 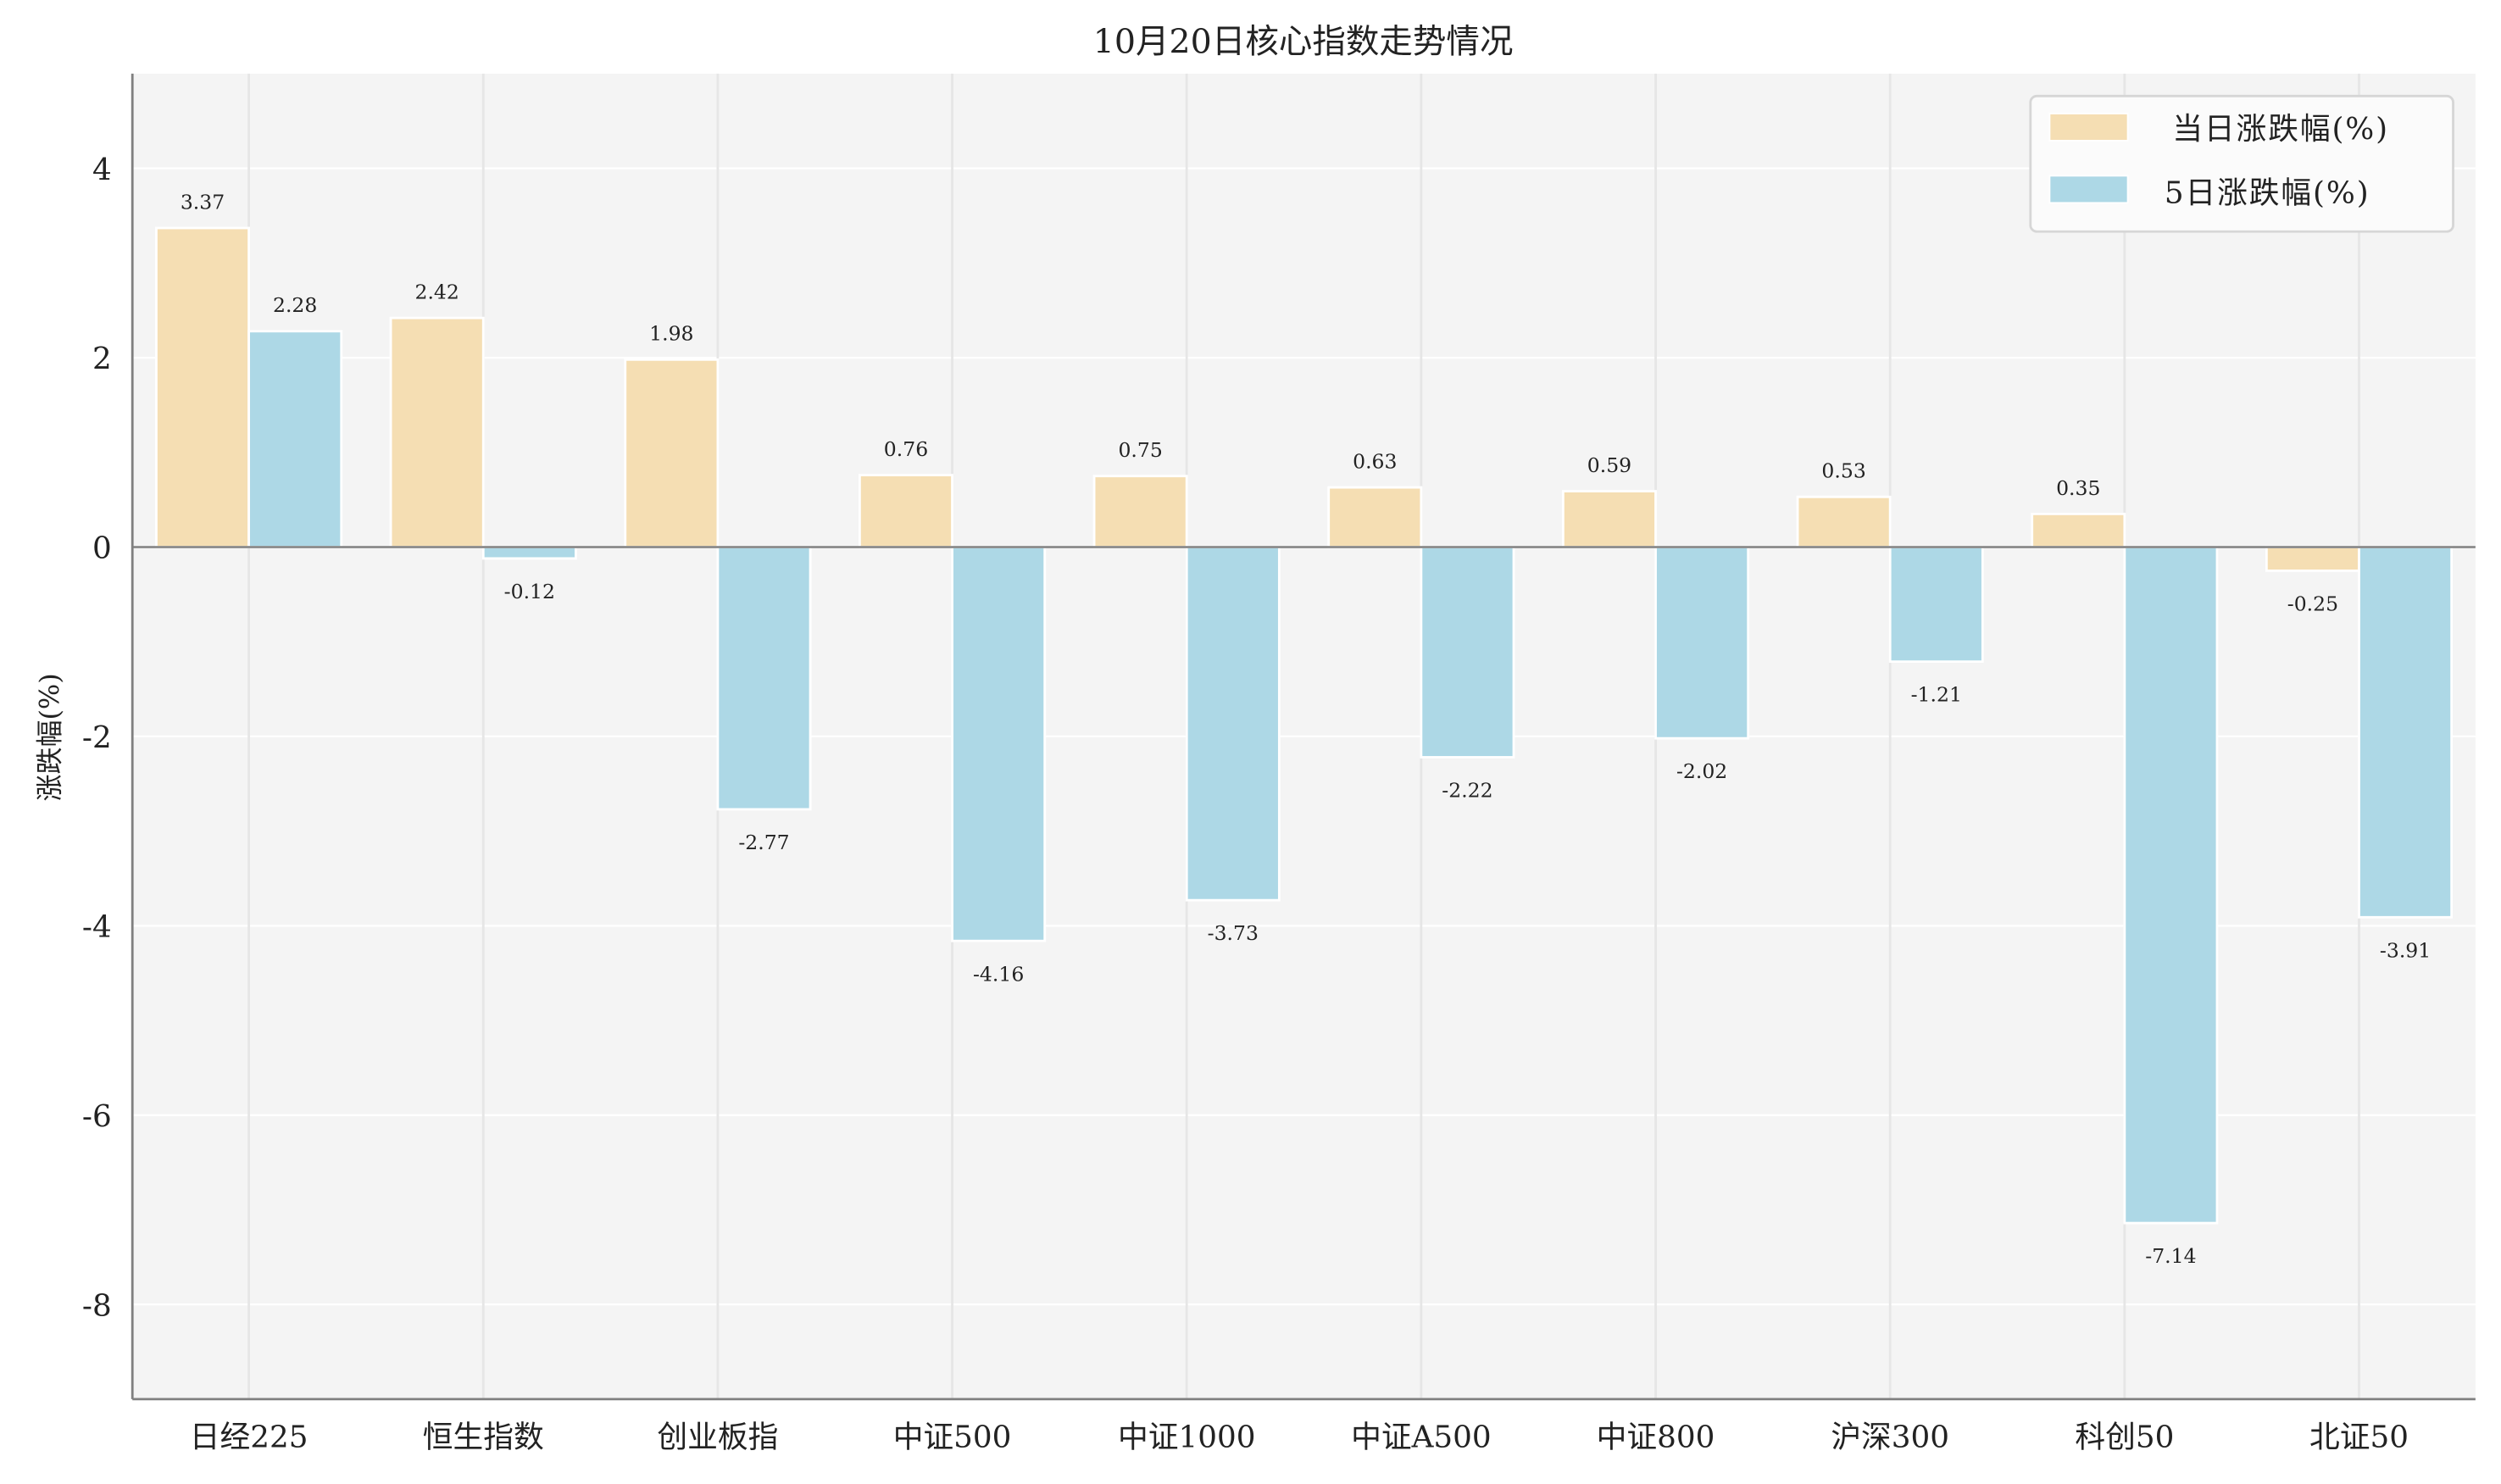 I want to click on data-label: -0.25, so click(x=2312, y=604).